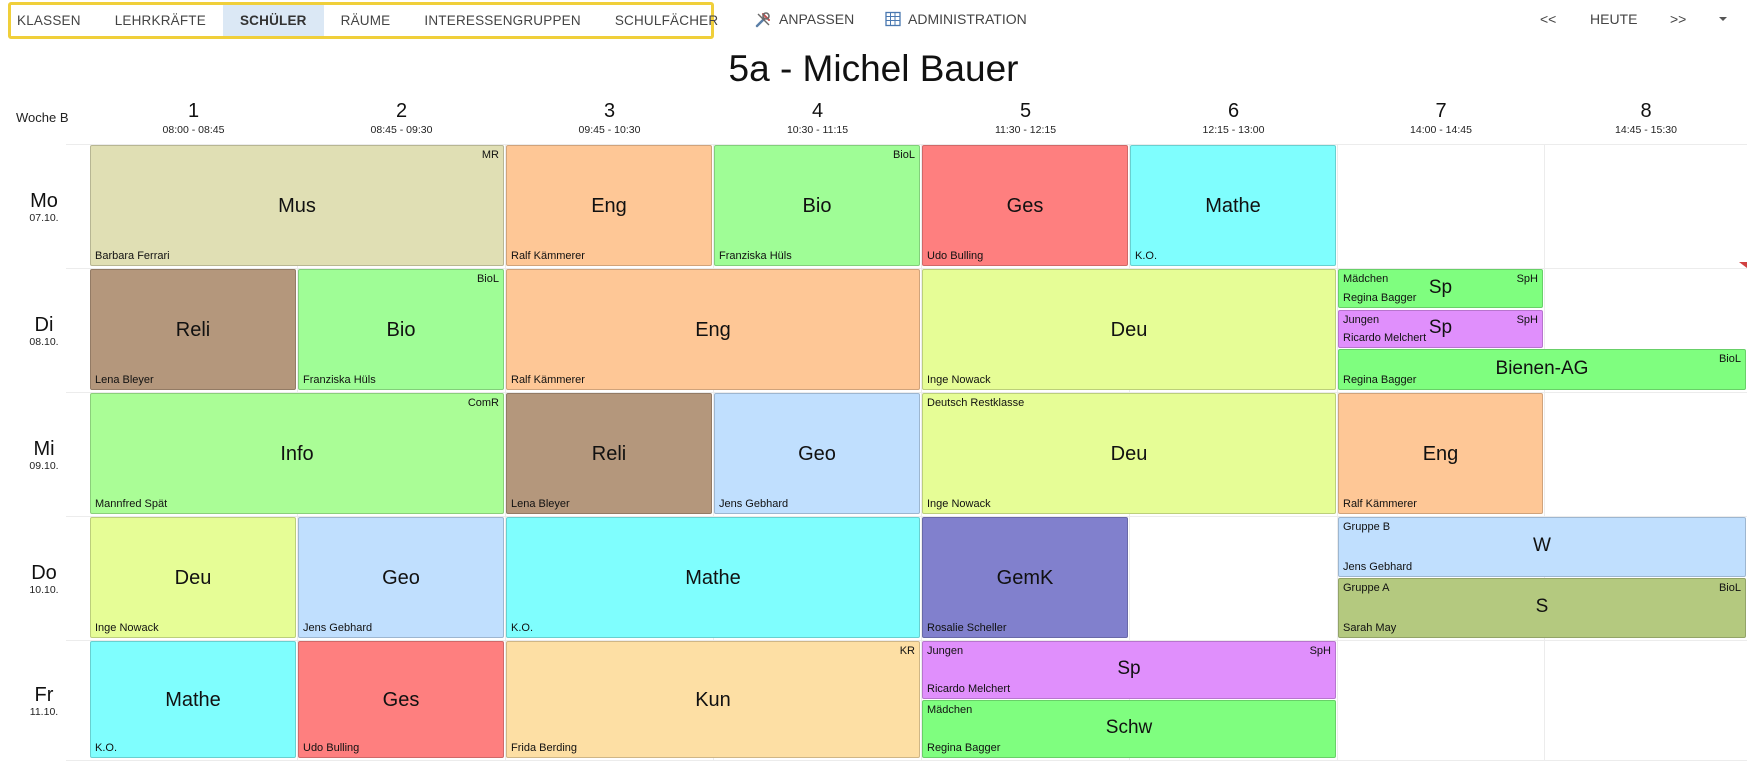 The height and width of the screenshot is (774, 1747). Describe the element at coordinates (44, 573) in the screenshot. I see `day-name: Do` at that location.